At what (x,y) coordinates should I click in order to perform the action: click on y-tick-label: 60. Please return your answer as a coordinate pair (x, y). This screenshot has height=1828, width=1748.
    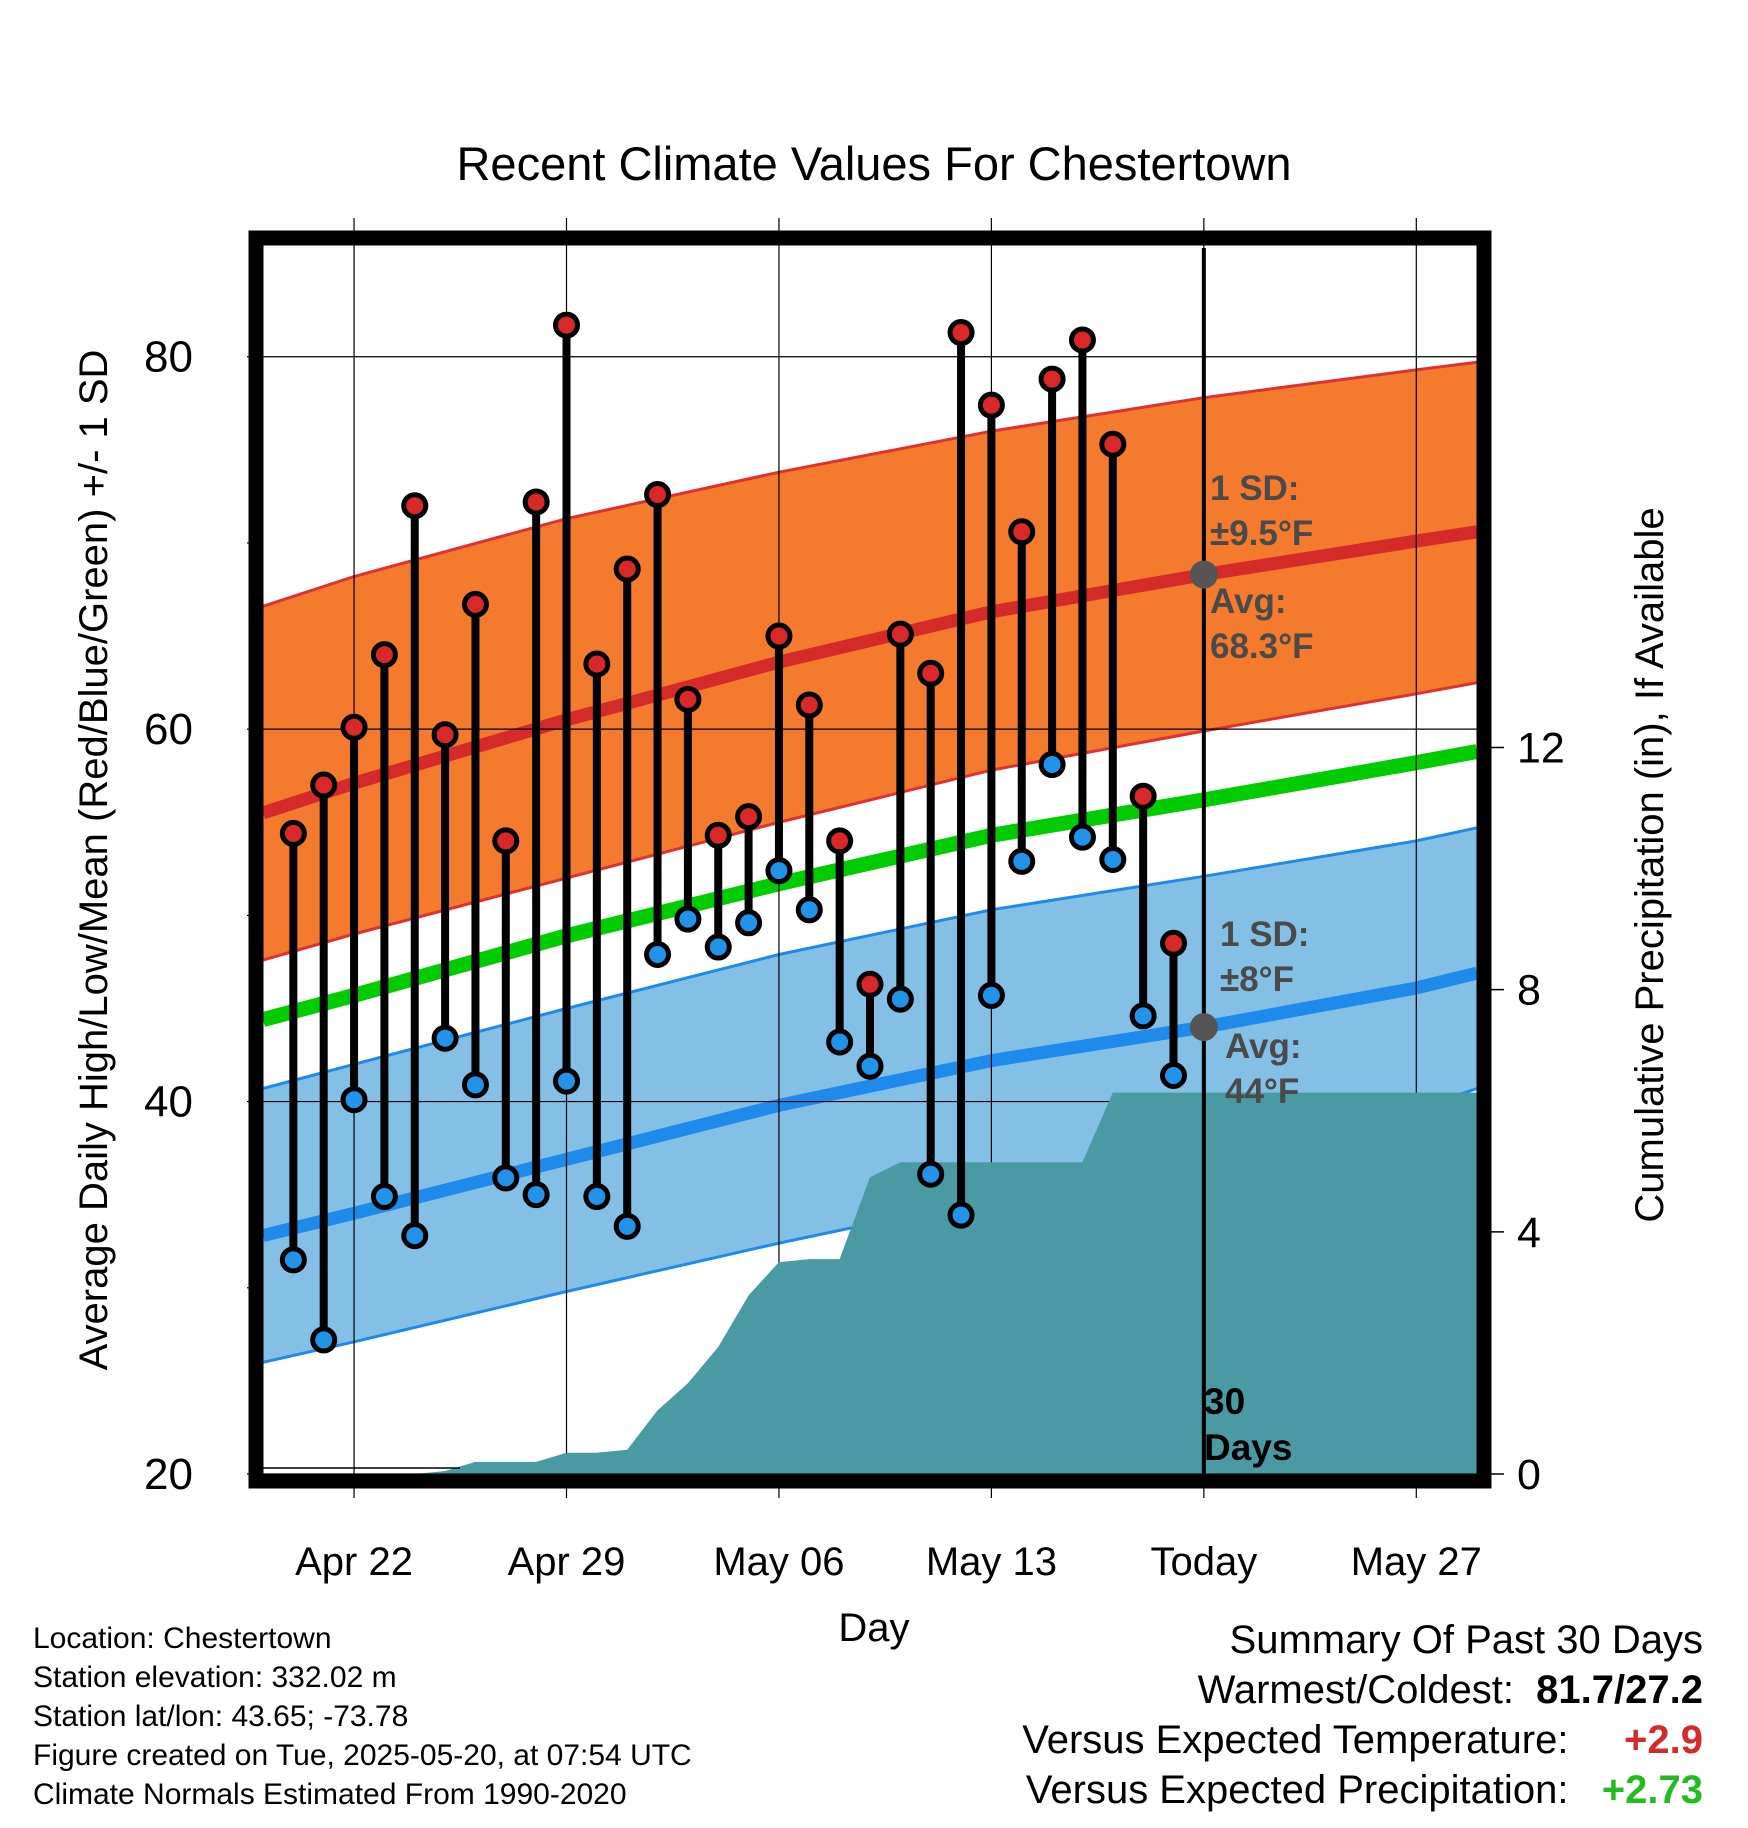
    Looking at the image, I should click on (168, 729).